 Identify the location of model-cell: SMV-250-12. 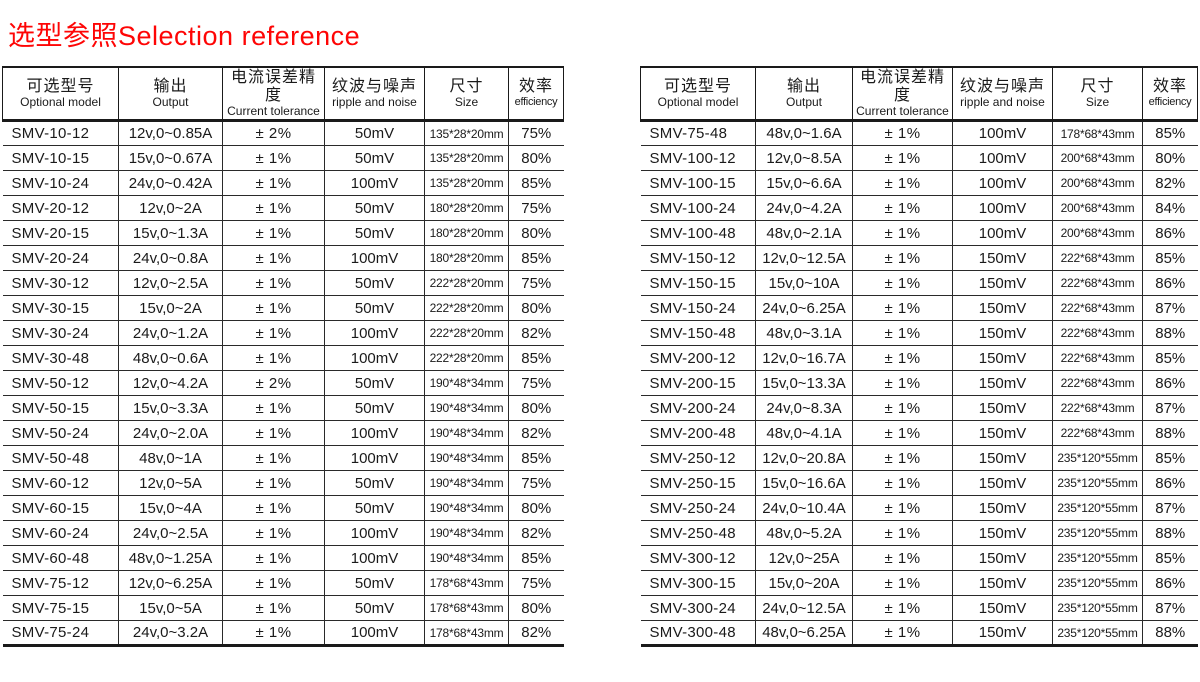
(698, 458).